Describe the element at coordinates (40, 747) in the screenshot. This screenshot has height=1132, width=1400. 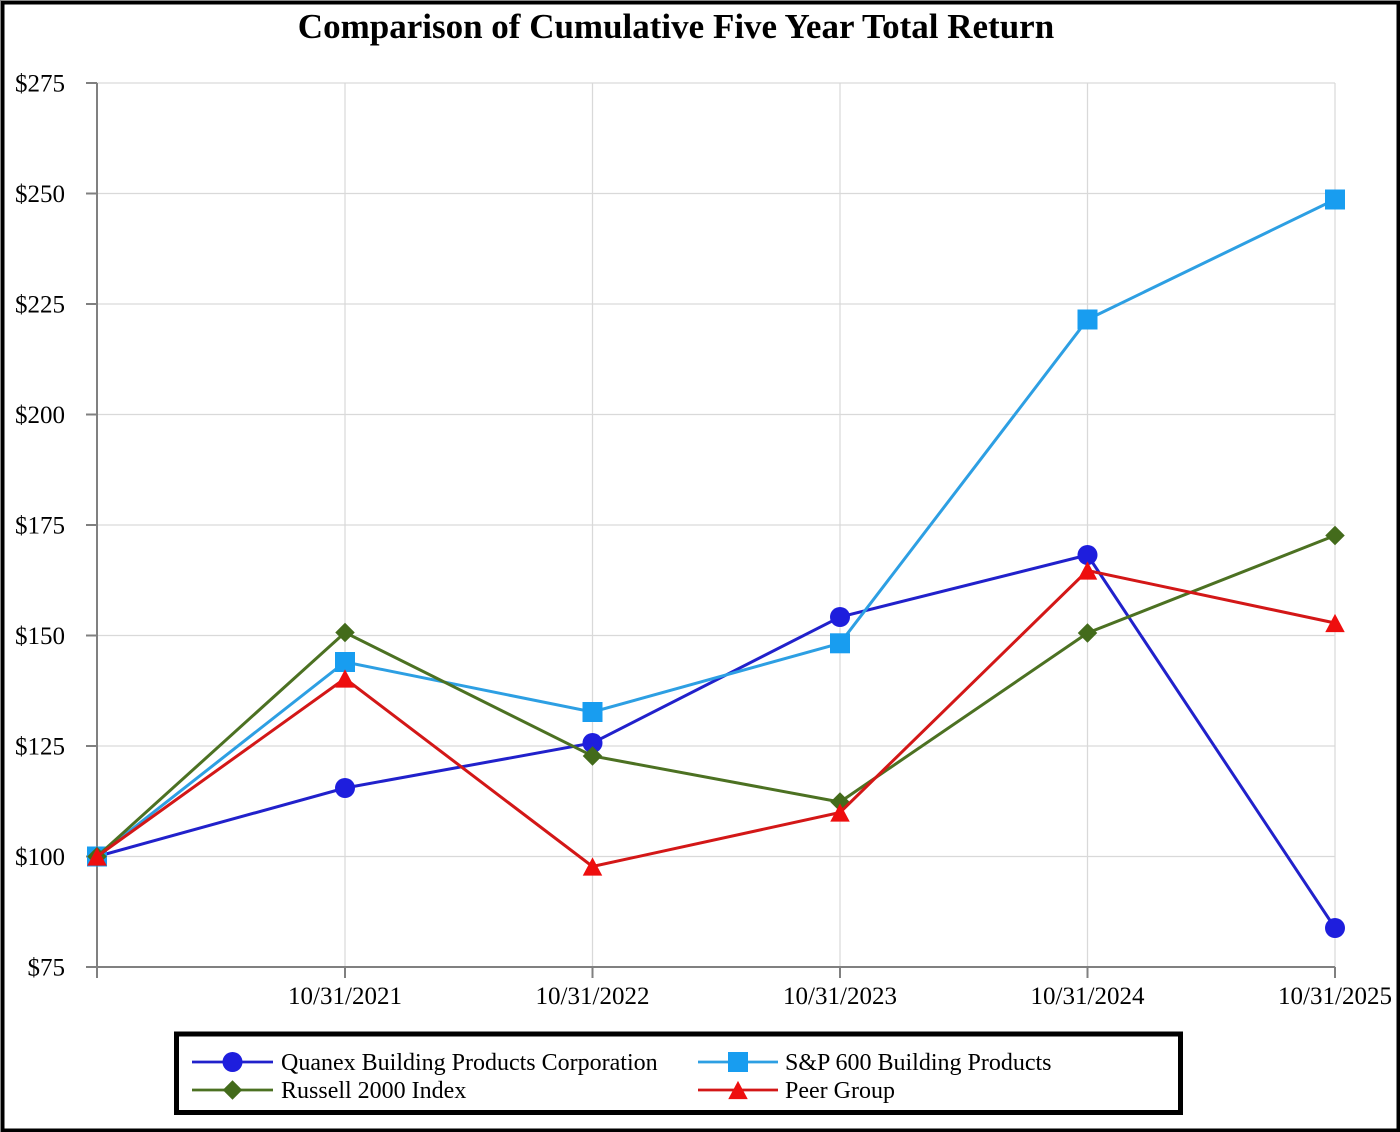
I see `svg-text: $125` at that location.